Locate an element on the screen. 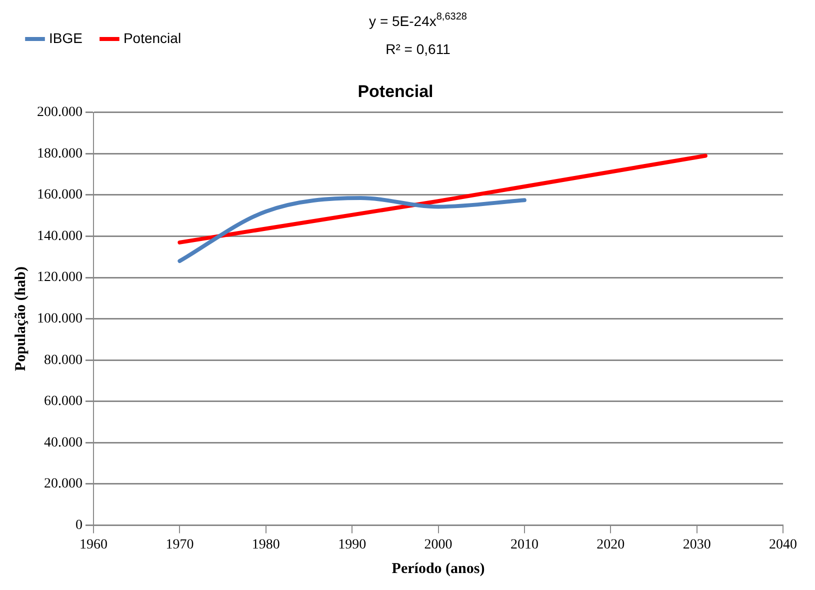 The width and height of the screenshot is (815, 590). y-tick-label: 20.000 is located at coordinates (63, 484).